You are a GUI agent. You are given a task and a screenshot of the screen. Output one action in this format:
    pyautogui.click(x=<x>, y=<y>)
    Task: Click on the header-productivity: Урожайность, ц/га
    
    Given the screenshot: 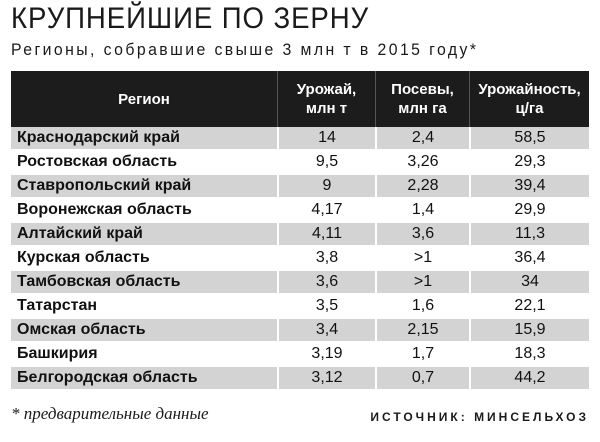 What is the action you would take?
    pyautogui.click(x=529, y=99)
    